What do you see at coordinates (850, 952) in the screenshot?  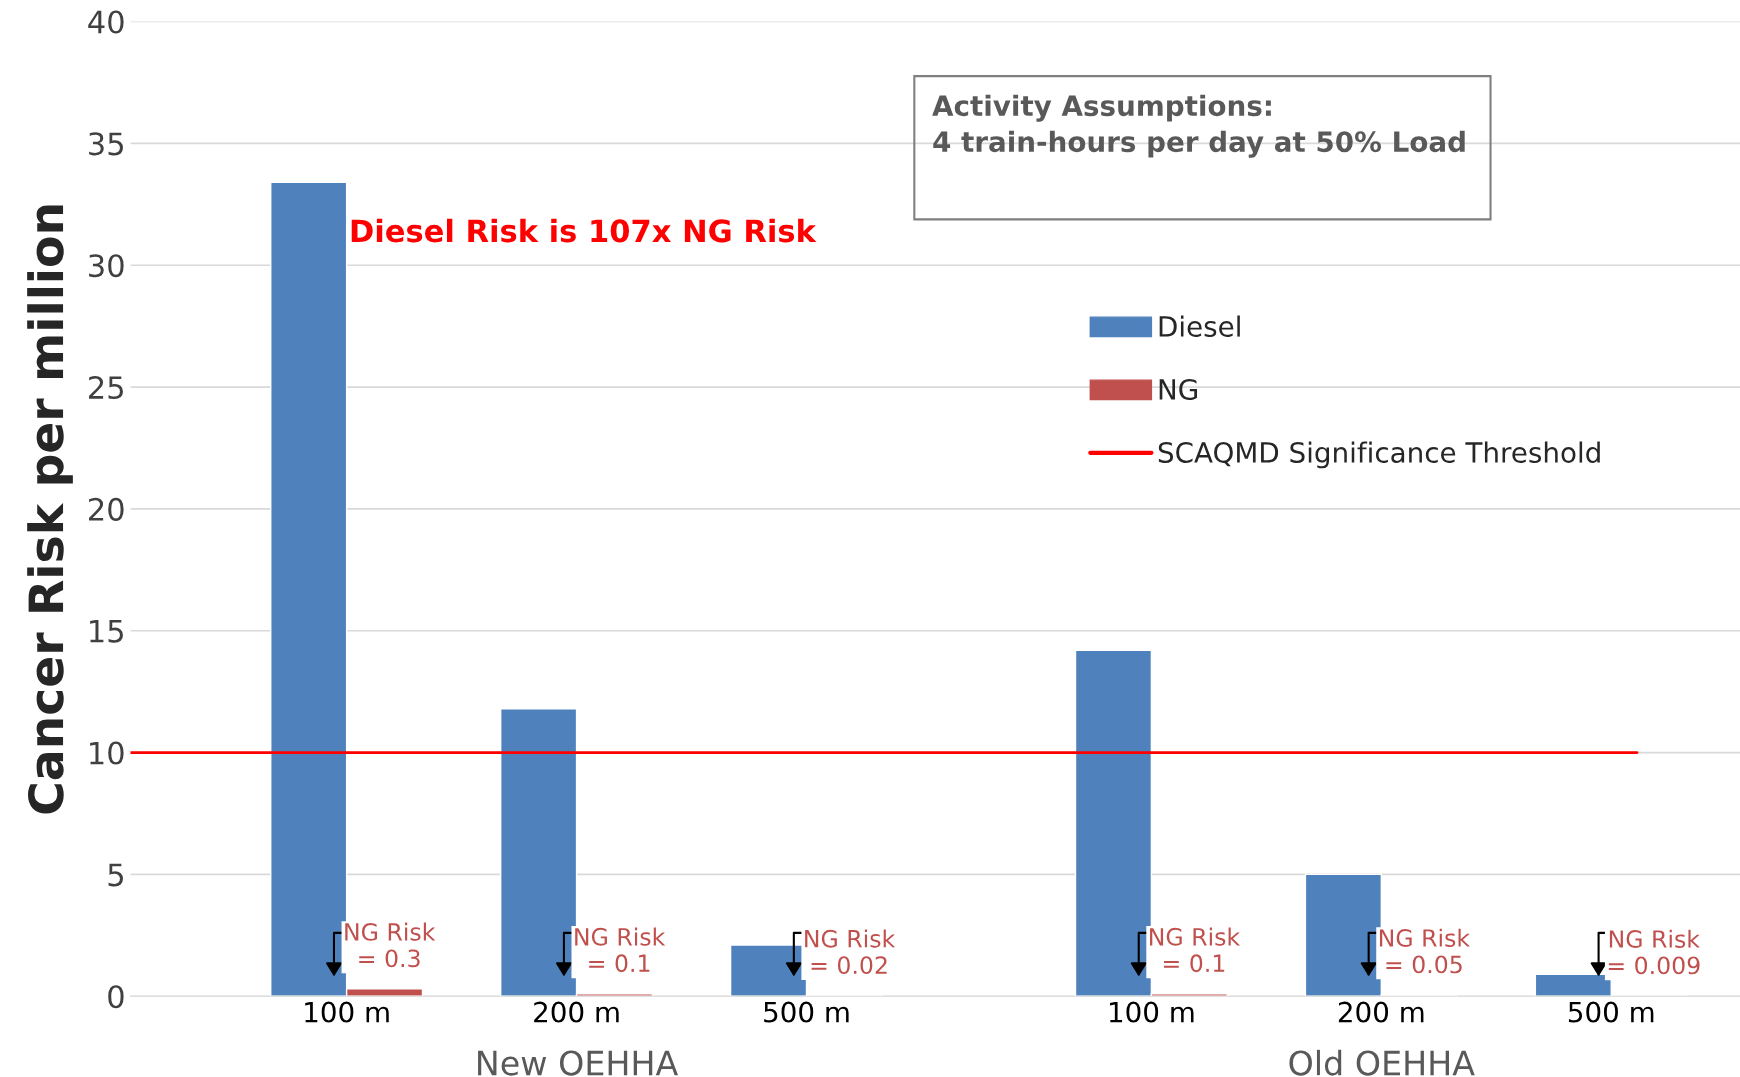 I see `data-label: NG Risk = 0.02` at bounding box center [850, 952].